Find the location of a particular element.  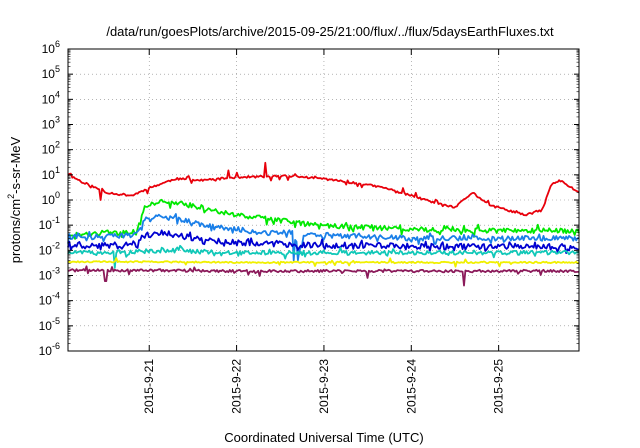

y-tick-exp: 6 is located at coordinates (57, 44).